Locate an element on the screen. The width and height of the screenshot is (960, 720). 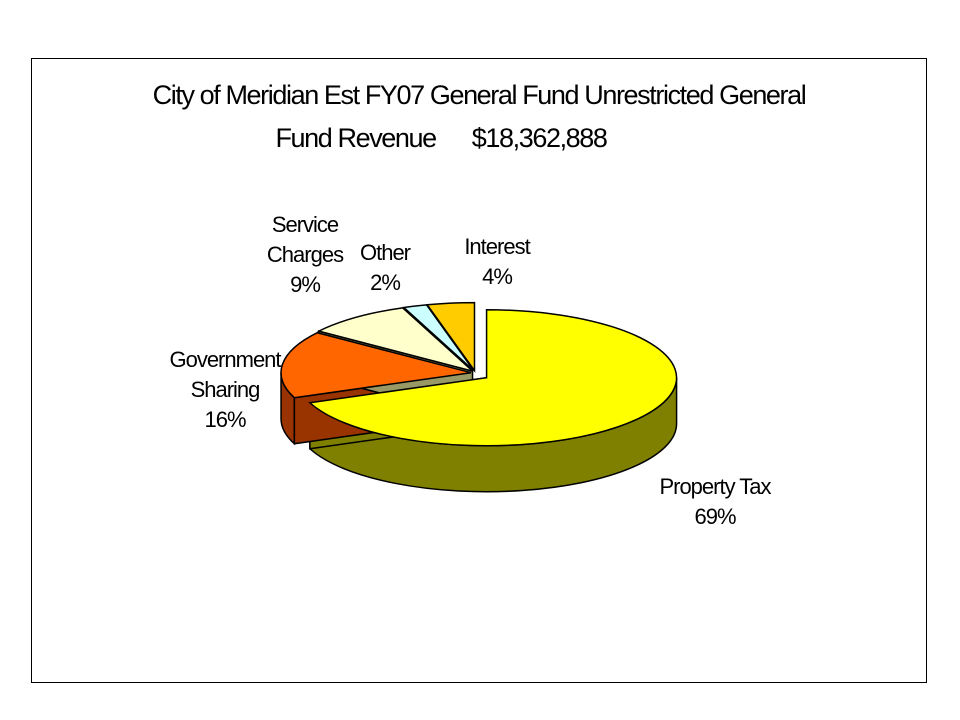
slice-service-charges is located at coordinates (395, 339).